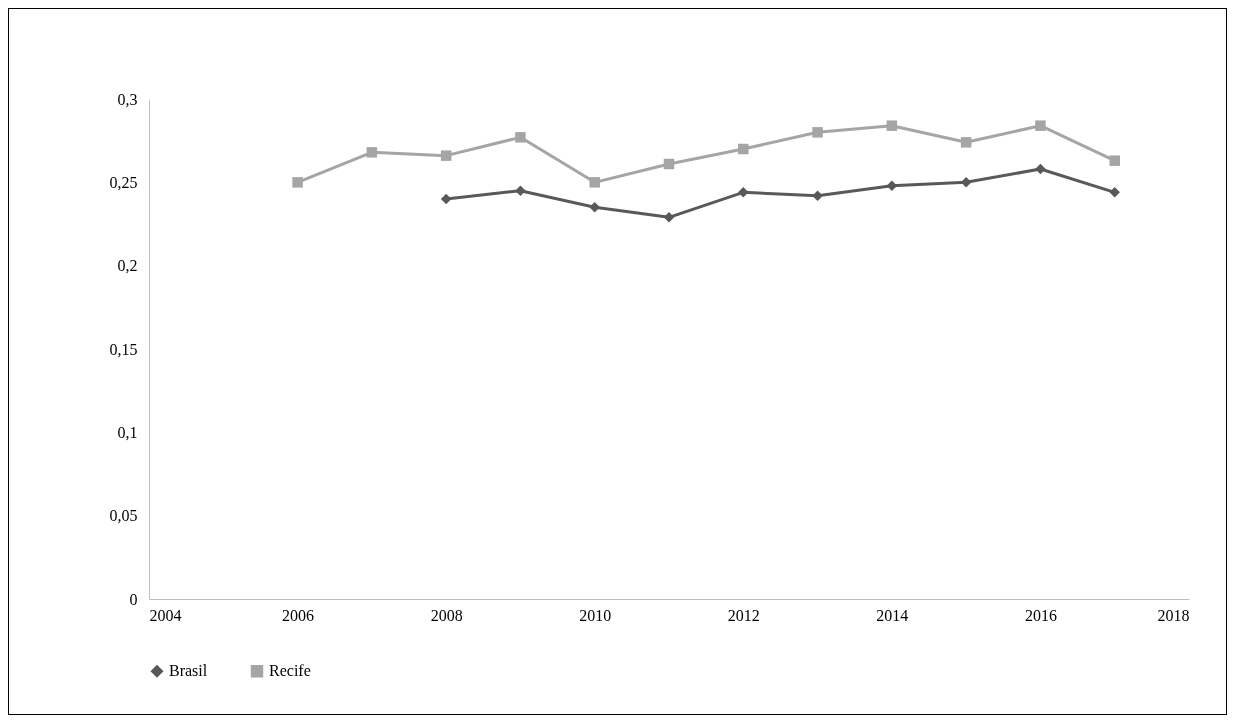 This screenshot has width=1237, height=725. Describe the element at coordinates (127, 432) in the screenshot. I see `y-tick-label: 0,1` at that location.